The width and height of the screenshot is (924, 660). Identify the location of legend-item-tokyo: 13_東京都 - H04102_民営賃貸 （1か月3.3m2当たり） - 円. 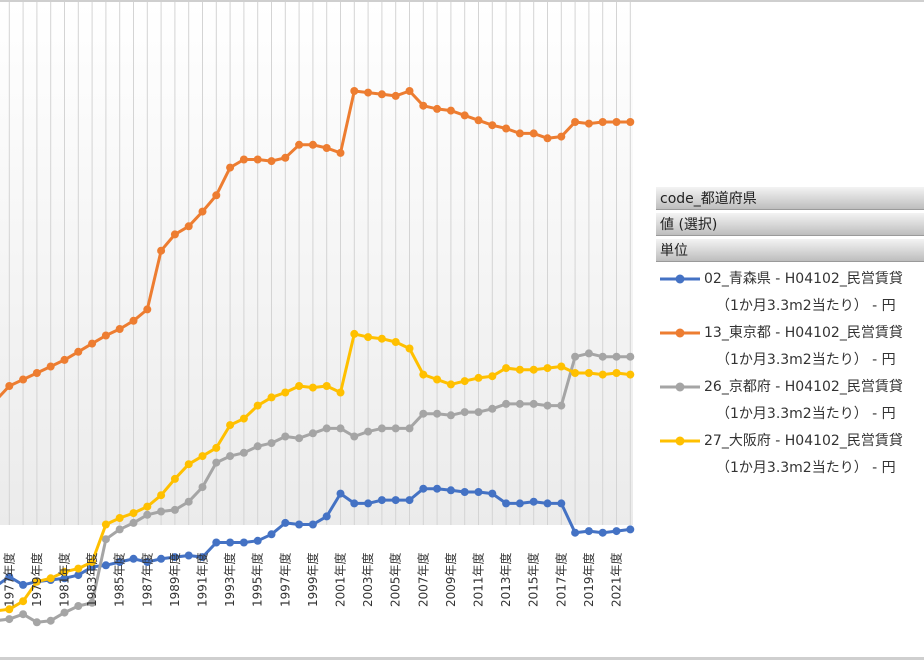
(790, 351).